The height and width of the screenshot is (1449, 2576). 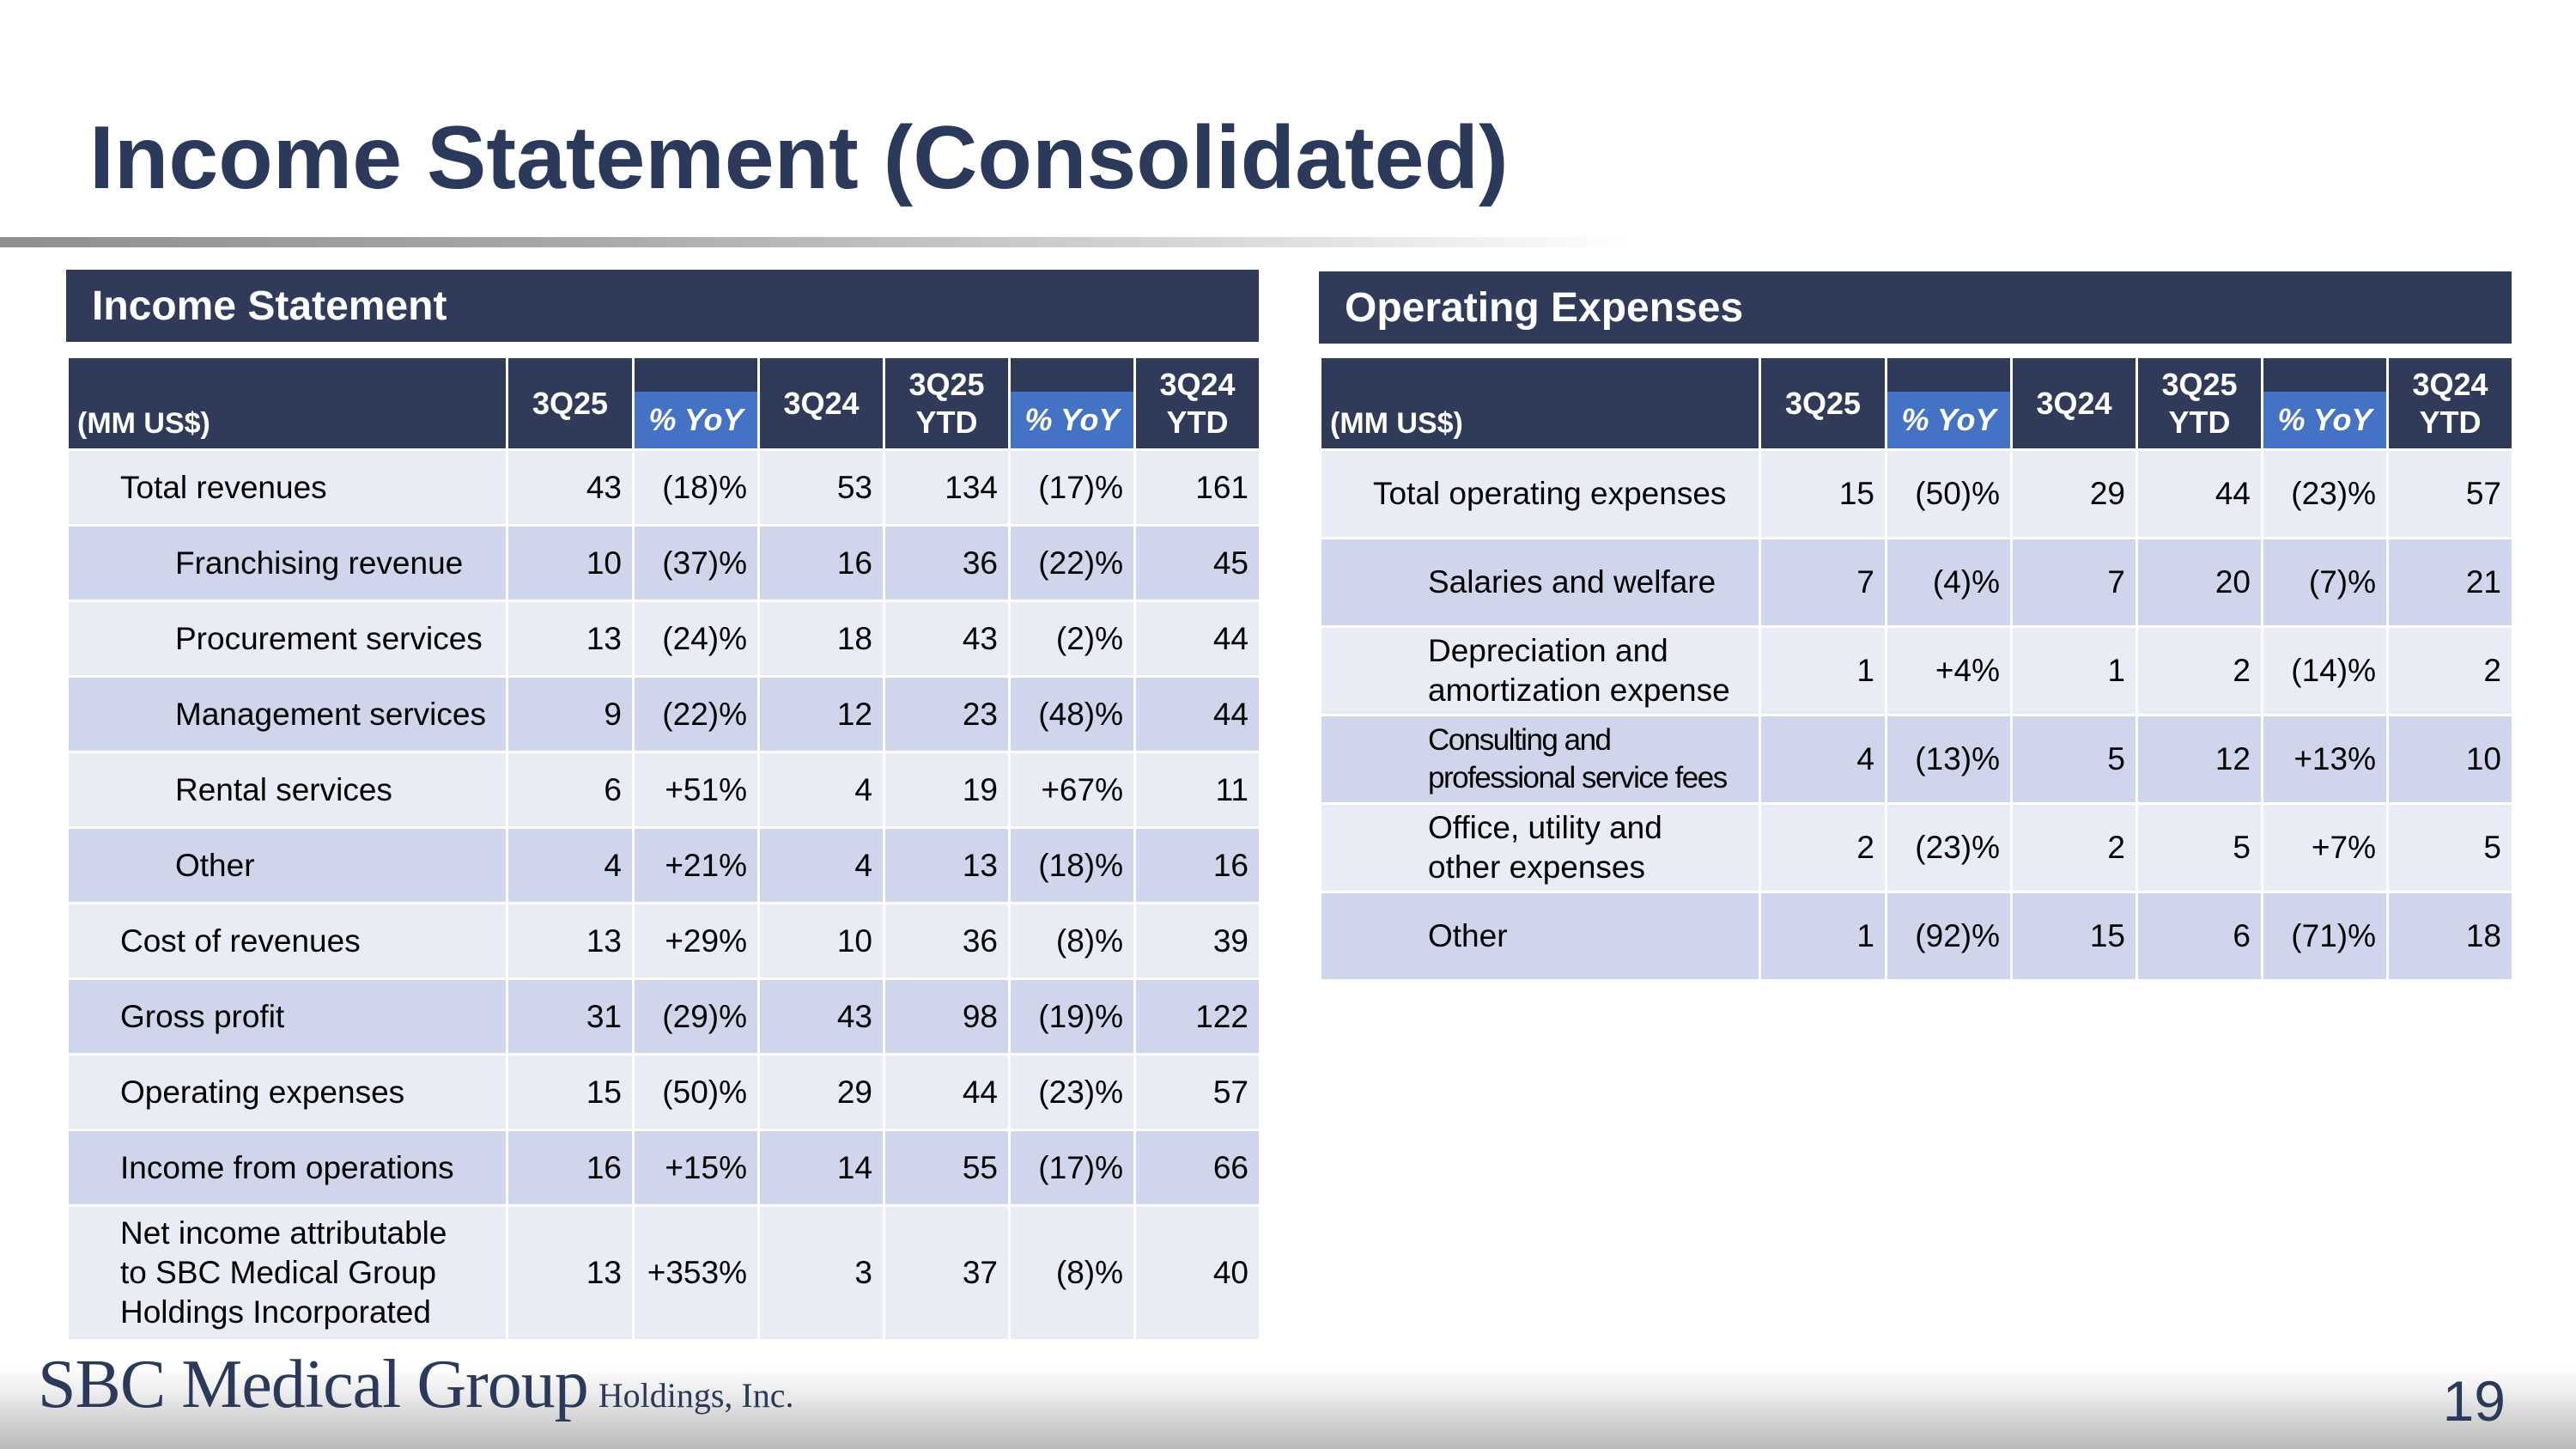 I want to click on cell-ytd-yoy: (17)%, so click(x=1072, y=1168).